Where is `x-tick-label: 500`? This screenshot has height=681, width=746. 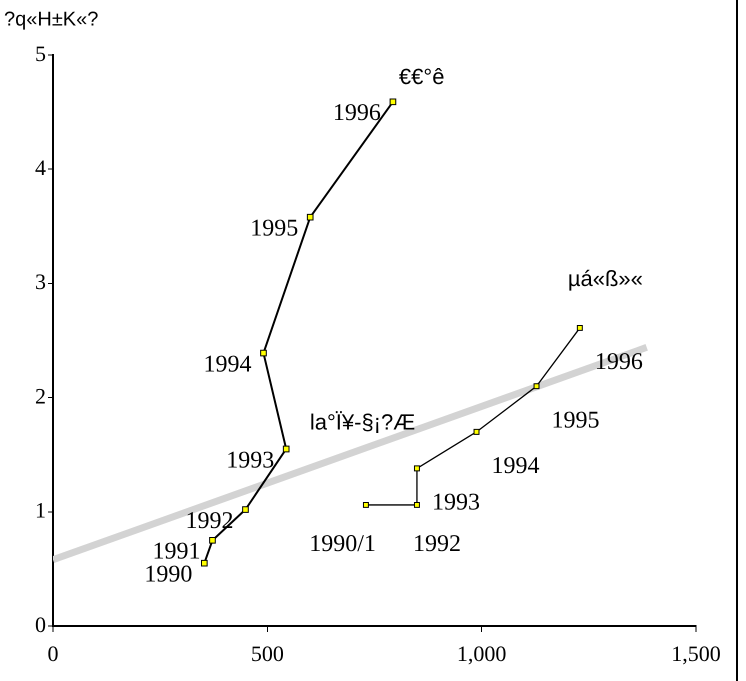 x-tick-label: 500 is located at coordinates (267, 653).